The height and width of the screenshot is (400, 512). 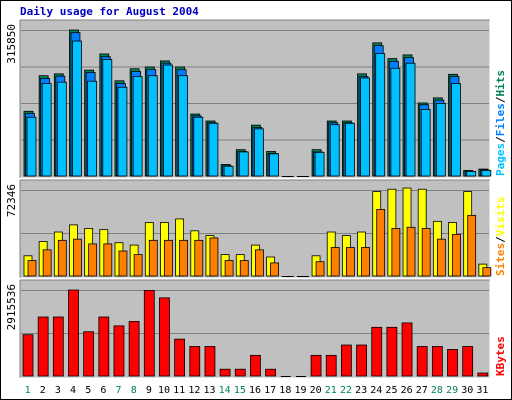 I want to click on legend-hits: Hits, so click(x=500, y=83).